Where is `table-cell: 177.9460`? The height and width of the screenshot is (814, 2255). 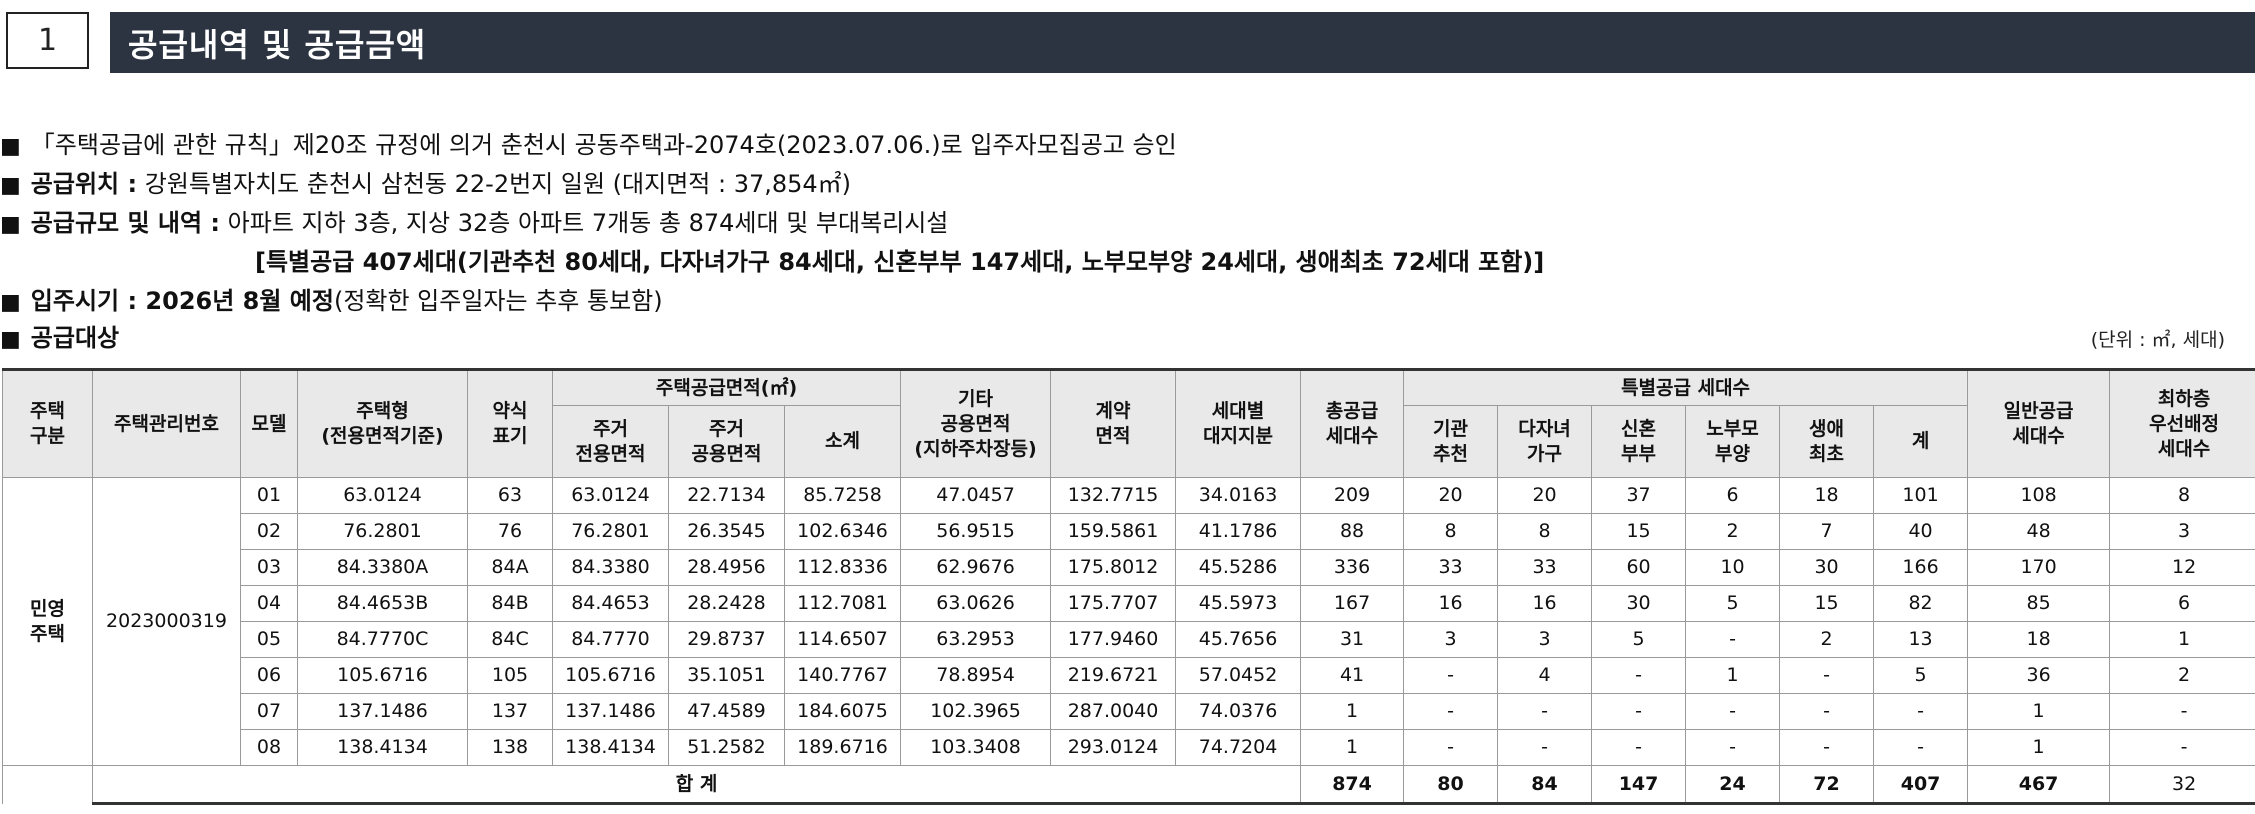
table-cell: 177.9460 is located at coordinates (1113, 639).